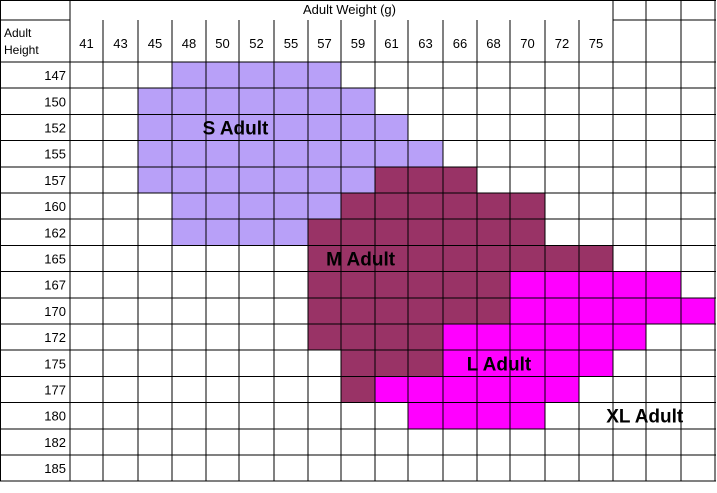 The height and width of the screenshot is (493, 717). Describe the element at coordinates (562, 43) in the screenshot. I see `weight-tick-label: 72` at that location.